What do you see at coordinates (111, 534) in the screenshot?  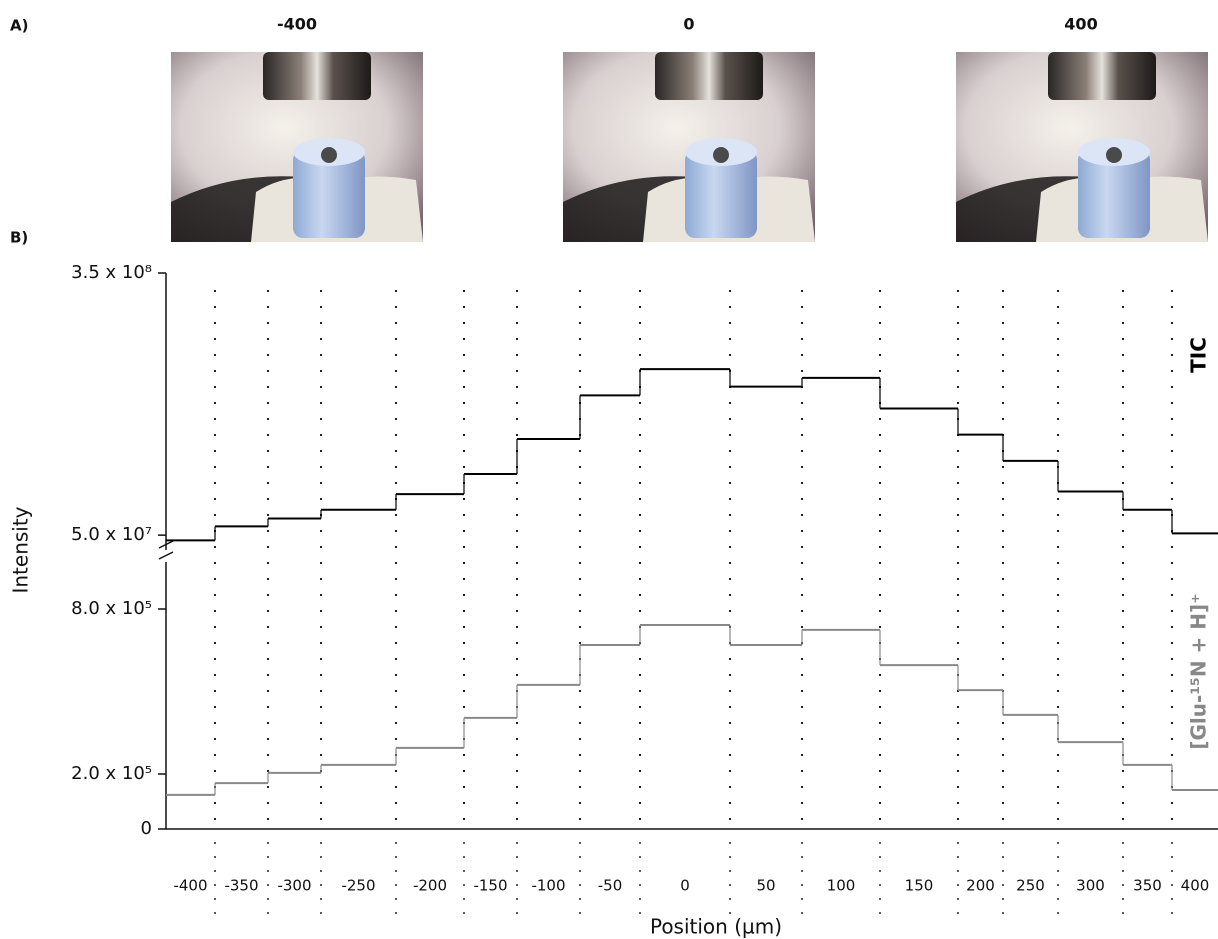 I see `y-tick-label: 5.0 x 10⁷` at bounding box center [111, 534].